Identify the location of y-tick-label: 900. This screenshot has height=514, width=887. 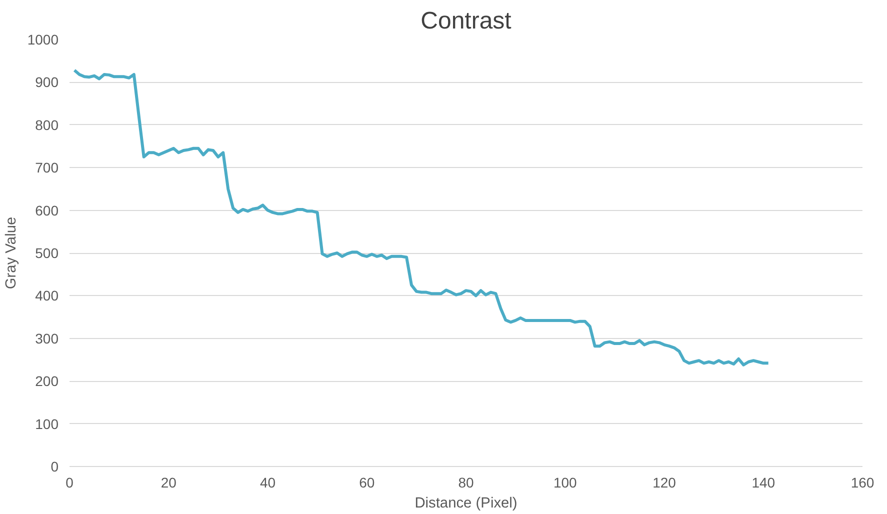
(47, 82).